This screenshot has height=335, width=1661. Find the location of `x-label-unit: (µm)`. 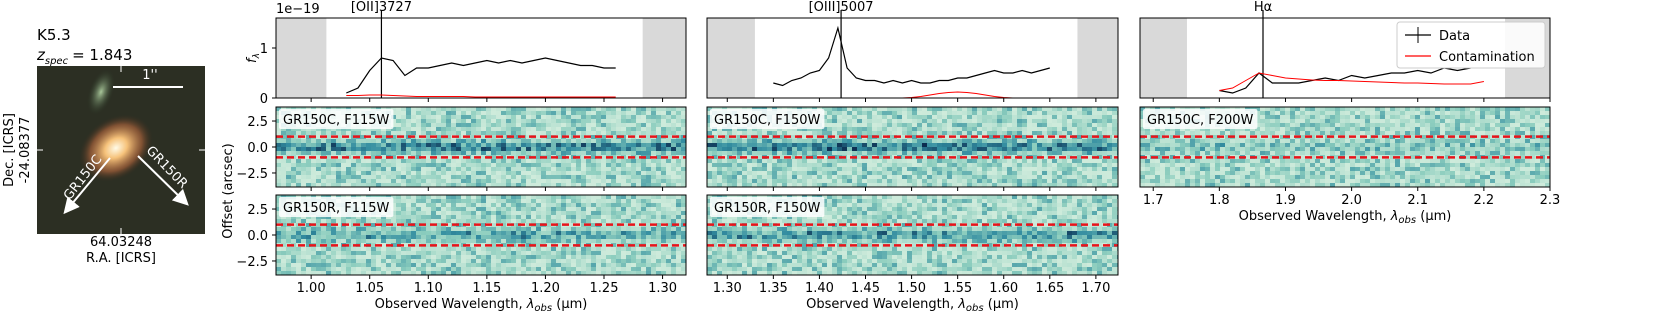

x-label-unit: (µm) is located at coordinates (569, 304).